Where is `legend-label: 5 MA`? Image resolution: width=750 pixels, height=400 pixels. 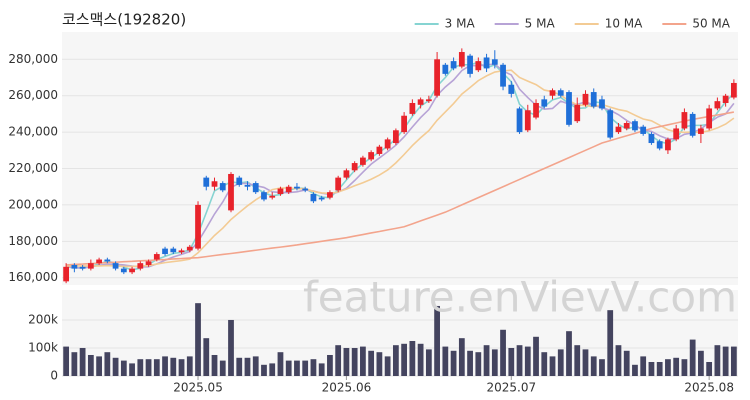
legend-label: 5 MA is located at coordinates (540, 24).